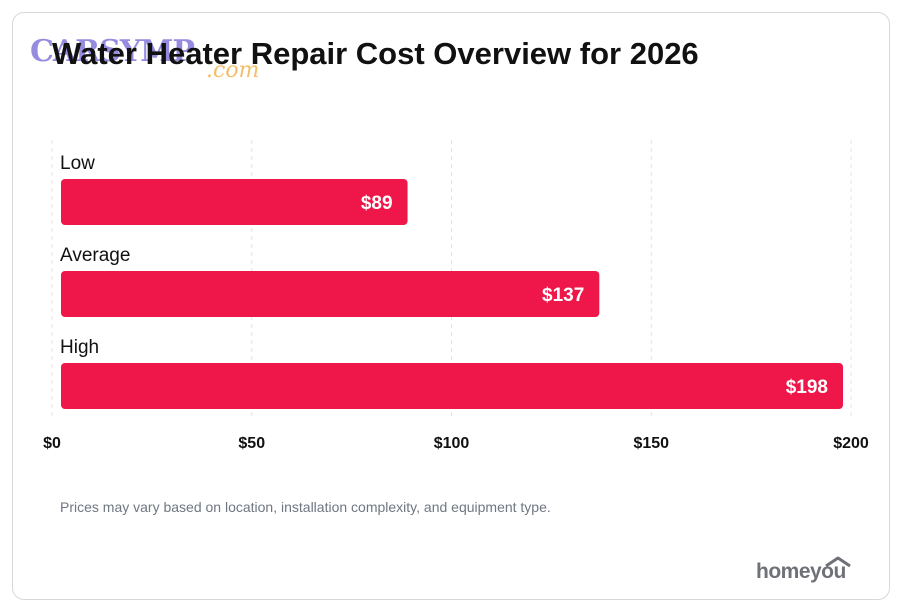 The image size is (900, 609). Describe the element at coordinates (77, 163) in the screenshot. I see `category-label: Low` at that location.